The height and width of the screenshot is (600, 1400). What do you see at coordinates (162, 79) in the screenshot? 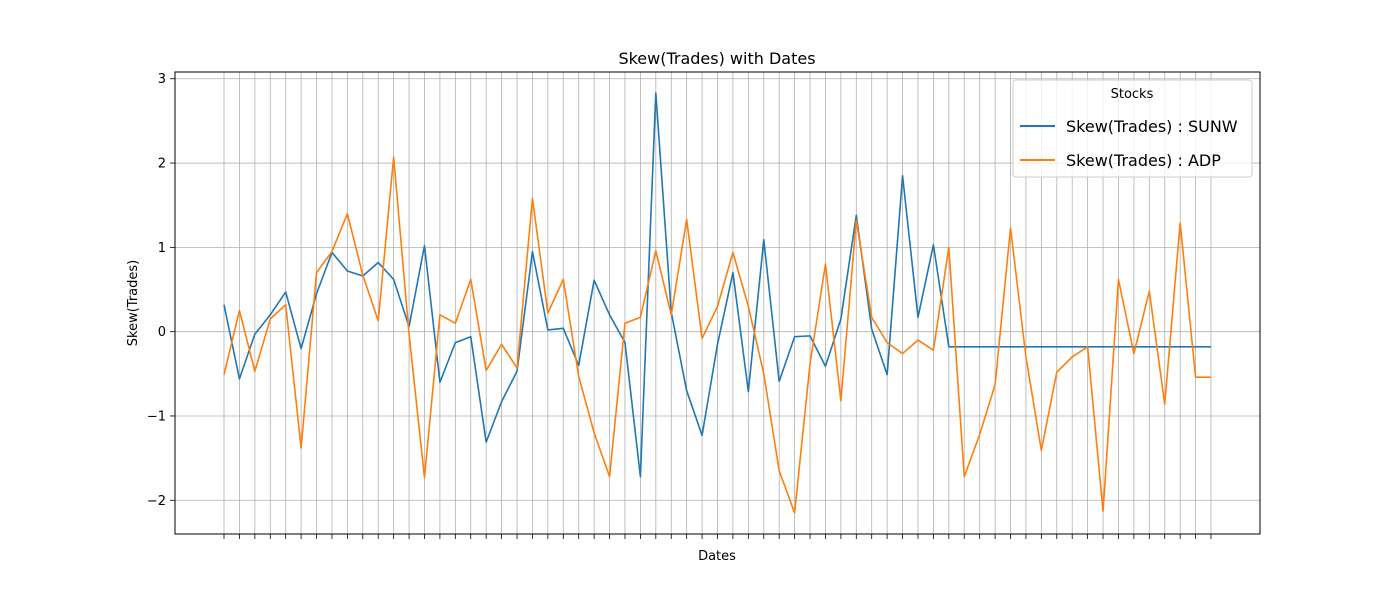
I see `y-tick-label: 3` at bounding box center [162, 79].